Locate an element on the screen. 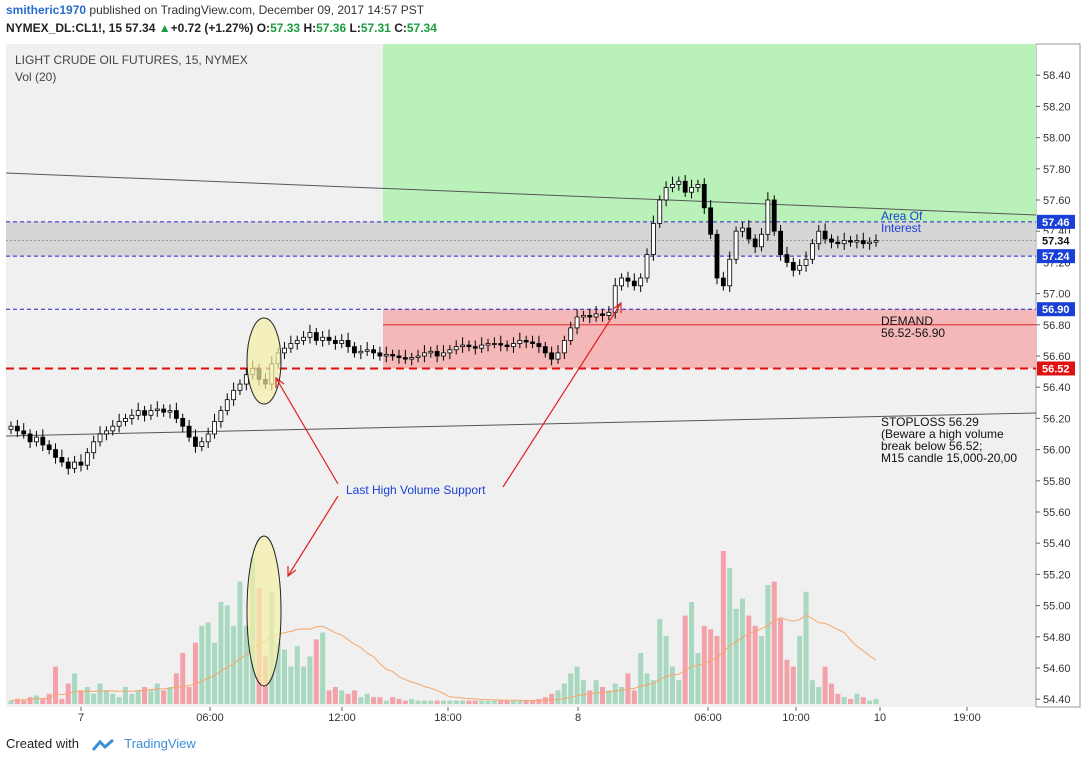 The width and height of the screenshot is (1082, 763). time-axis is located at coordinates (521, 716).